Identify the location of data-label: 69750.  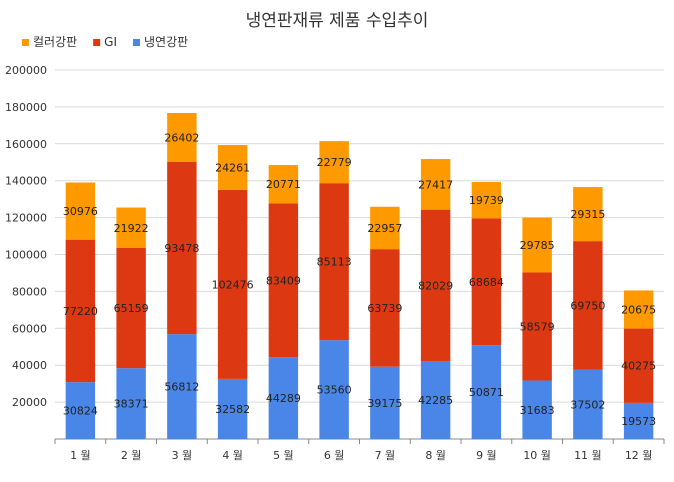
(587, 305).